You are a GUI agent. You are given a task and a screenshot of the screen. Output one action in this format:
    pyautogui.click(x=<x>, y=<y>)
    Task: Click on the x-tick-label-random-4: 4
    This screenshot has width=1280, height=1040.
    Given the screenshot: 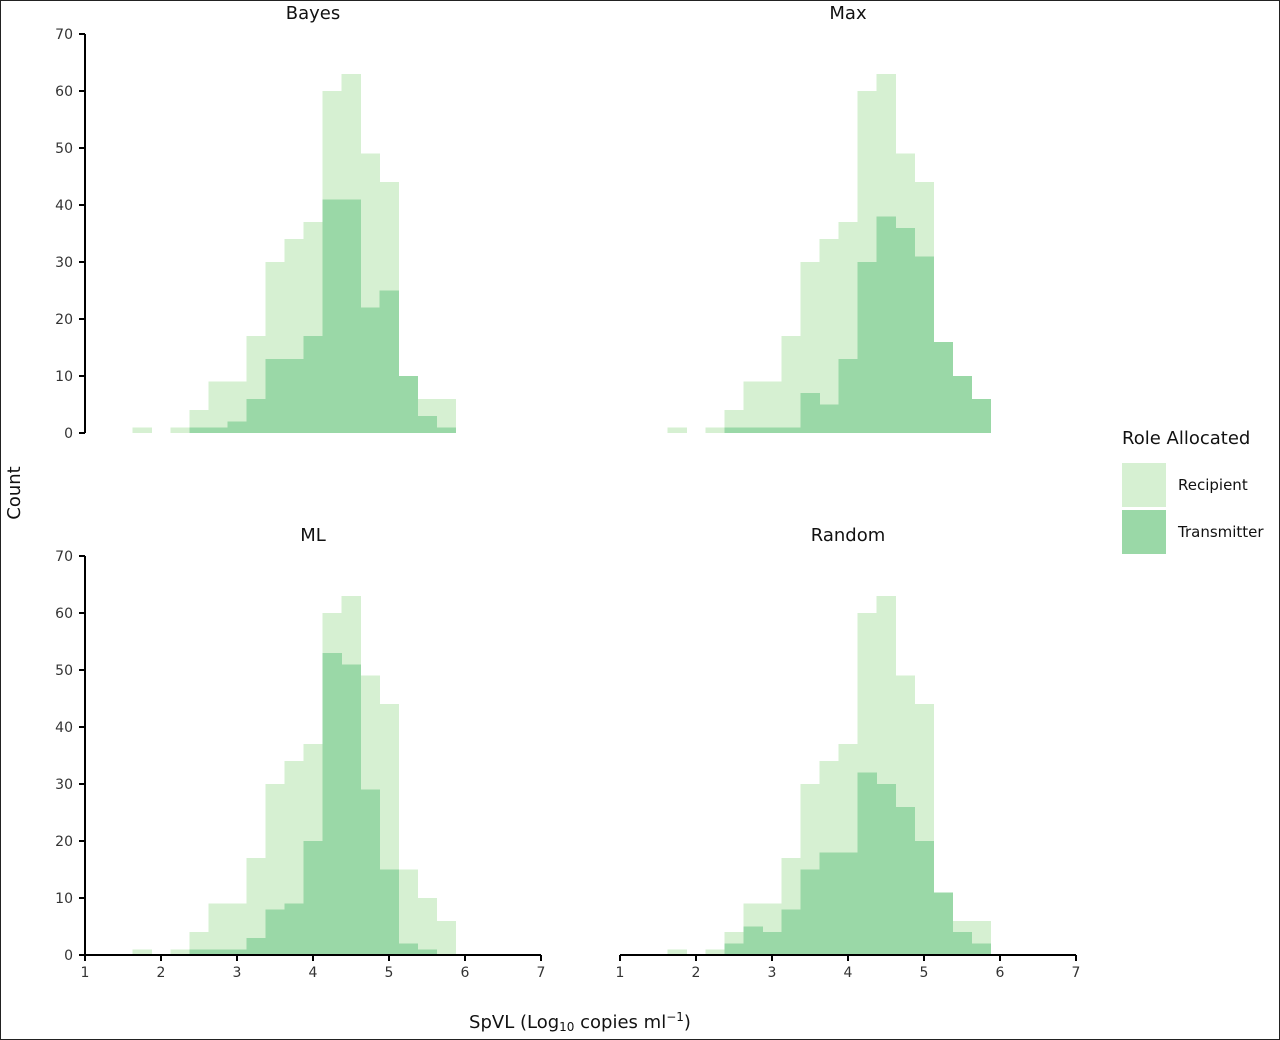 What is the action you would take?
    pyautogui.click(x=848, y=973)
    